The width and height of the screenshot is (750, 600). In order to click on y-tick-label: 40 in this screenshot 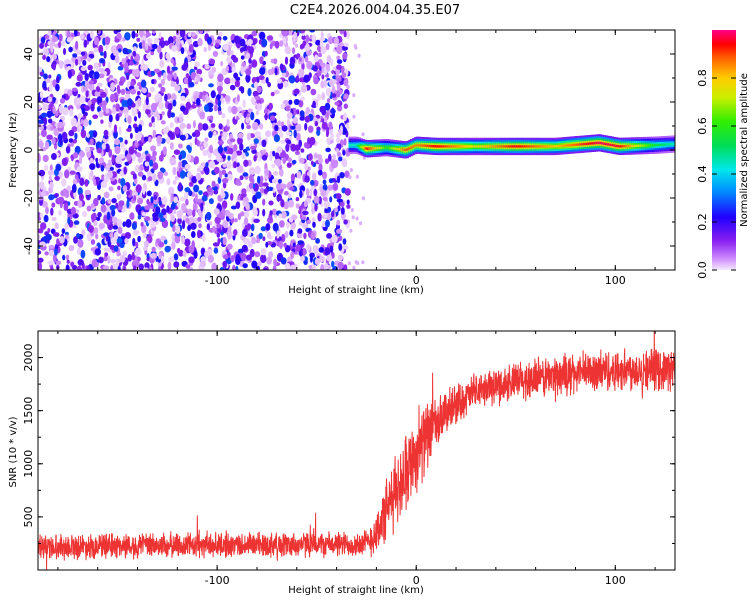, I will do `click(28, 54)`.